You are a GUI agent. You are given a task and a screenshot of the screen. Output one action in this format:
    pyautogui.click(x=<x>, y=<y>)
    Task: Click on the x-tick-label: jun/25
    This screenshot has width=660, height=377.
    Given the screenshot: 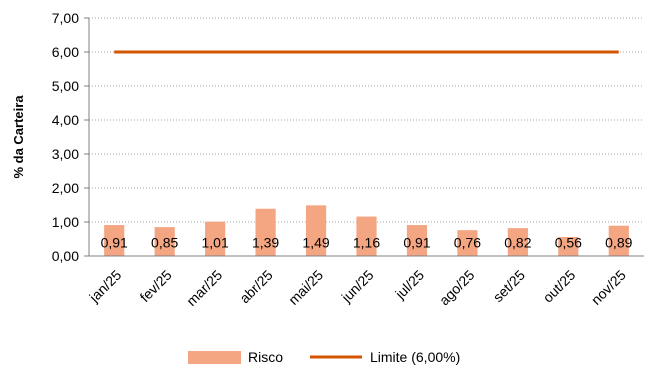 What is the action you would take?
    pyautogui.click(x=357, y=286)
    